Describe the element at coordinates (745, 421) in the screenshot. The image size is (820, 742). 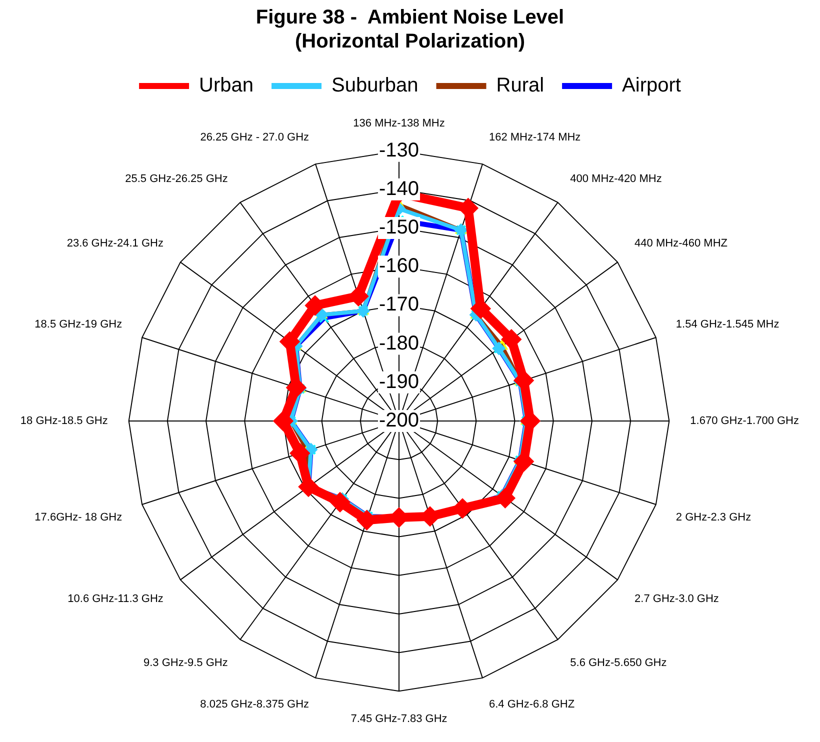
I see `spoke-label: 1.670 GHz-1.700 GHz` at that location.